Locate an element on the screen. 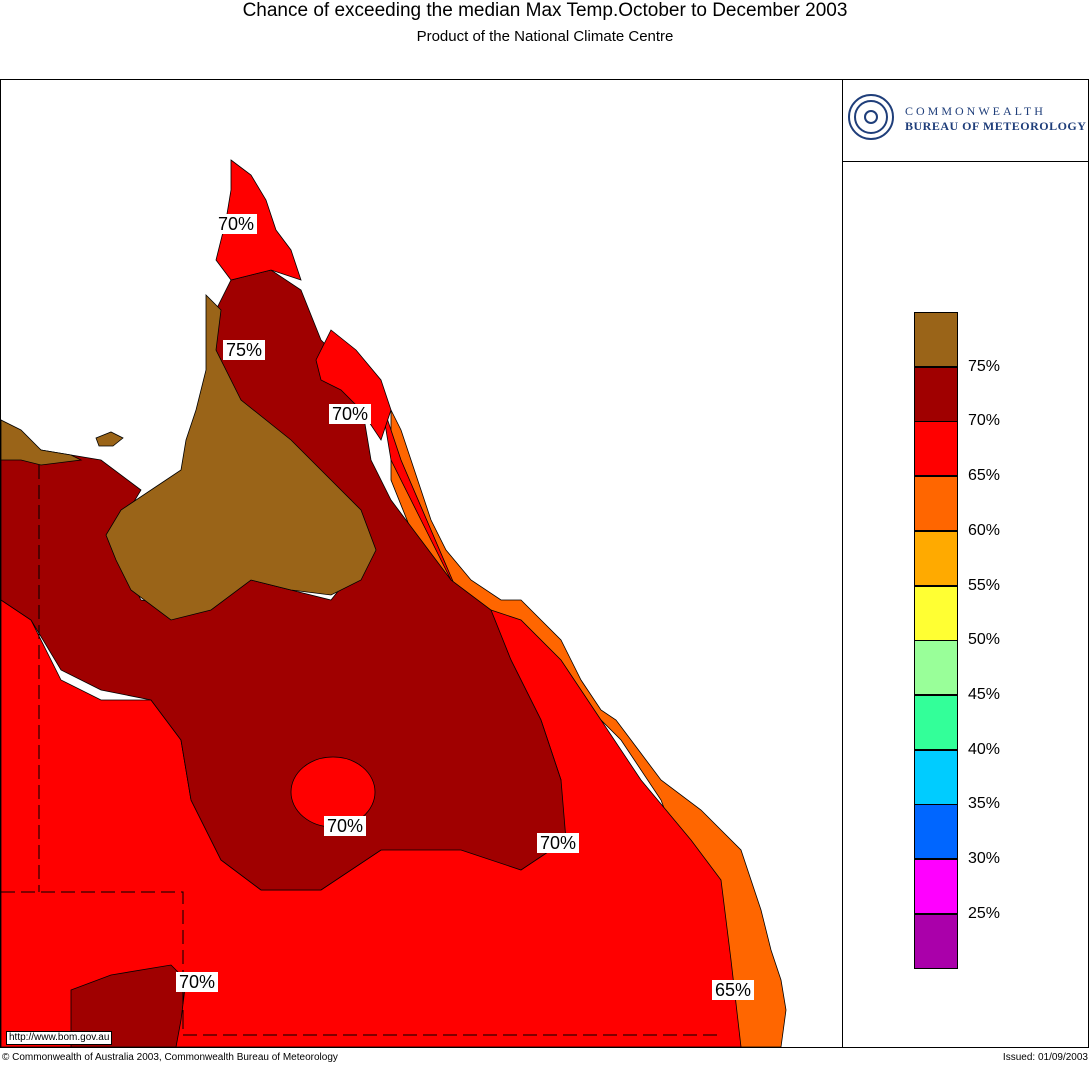 The image size is (1090, 1066). issued-date: Issued: 01/09/2003 is located at coordinates (1045, 1057).